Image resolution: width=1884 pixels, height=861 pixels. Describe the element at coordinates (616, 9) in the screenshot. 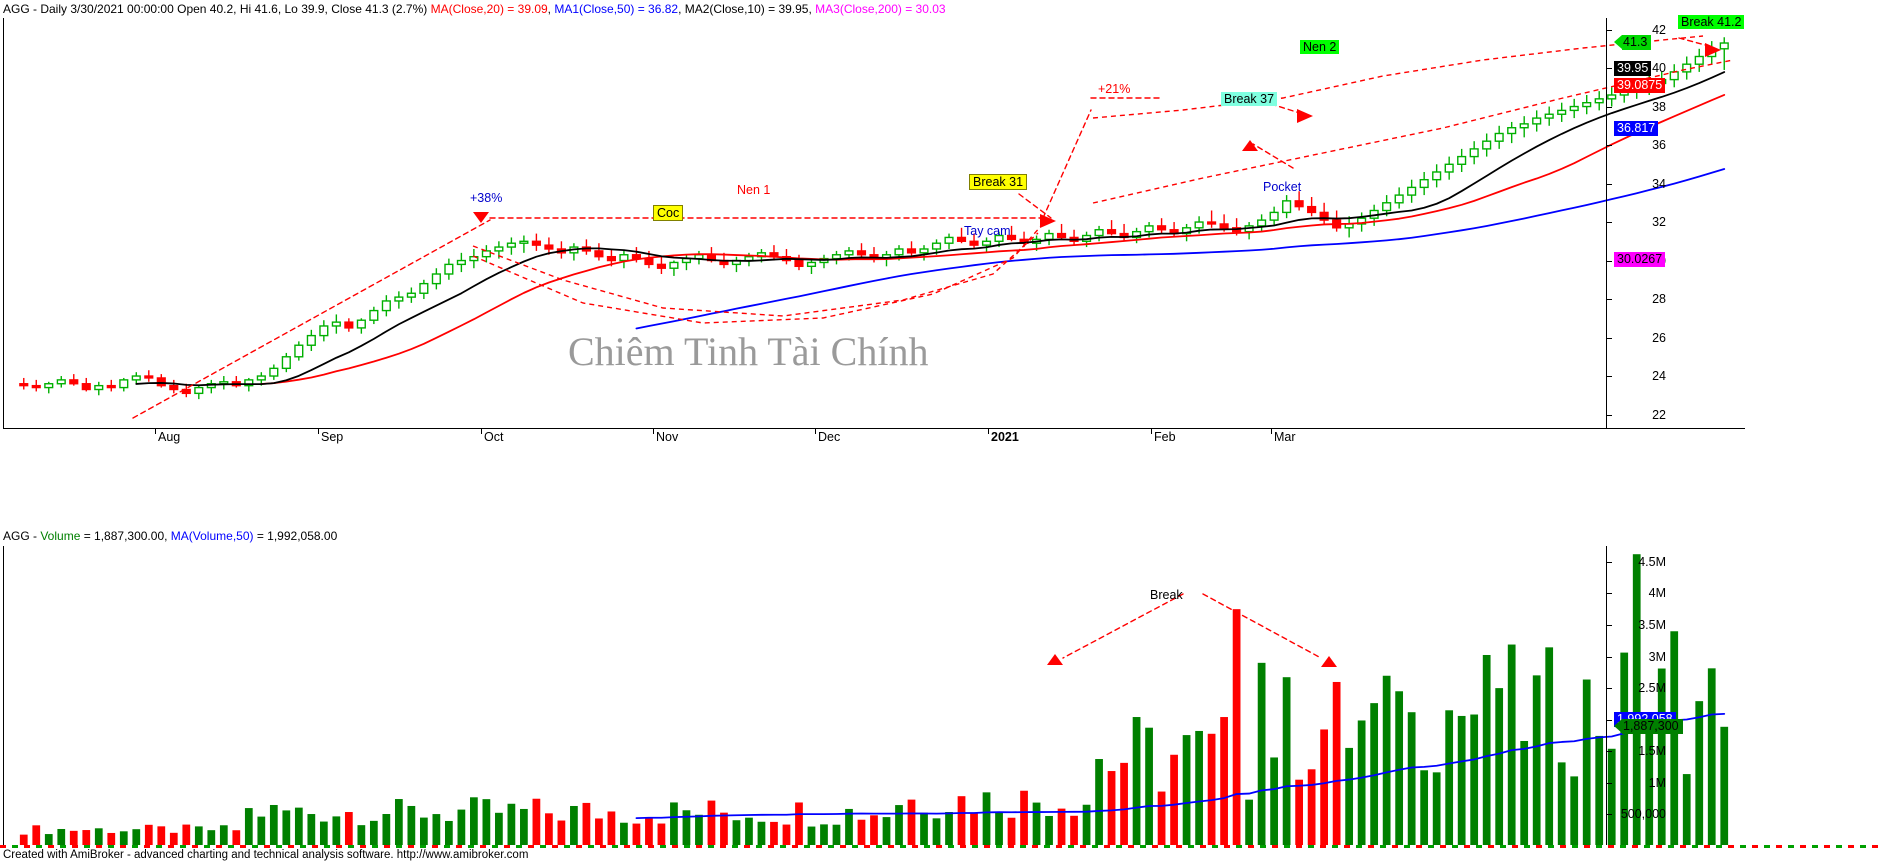

I see `price-header-ma50: MA1(Close,50) = 36.82` at that location.